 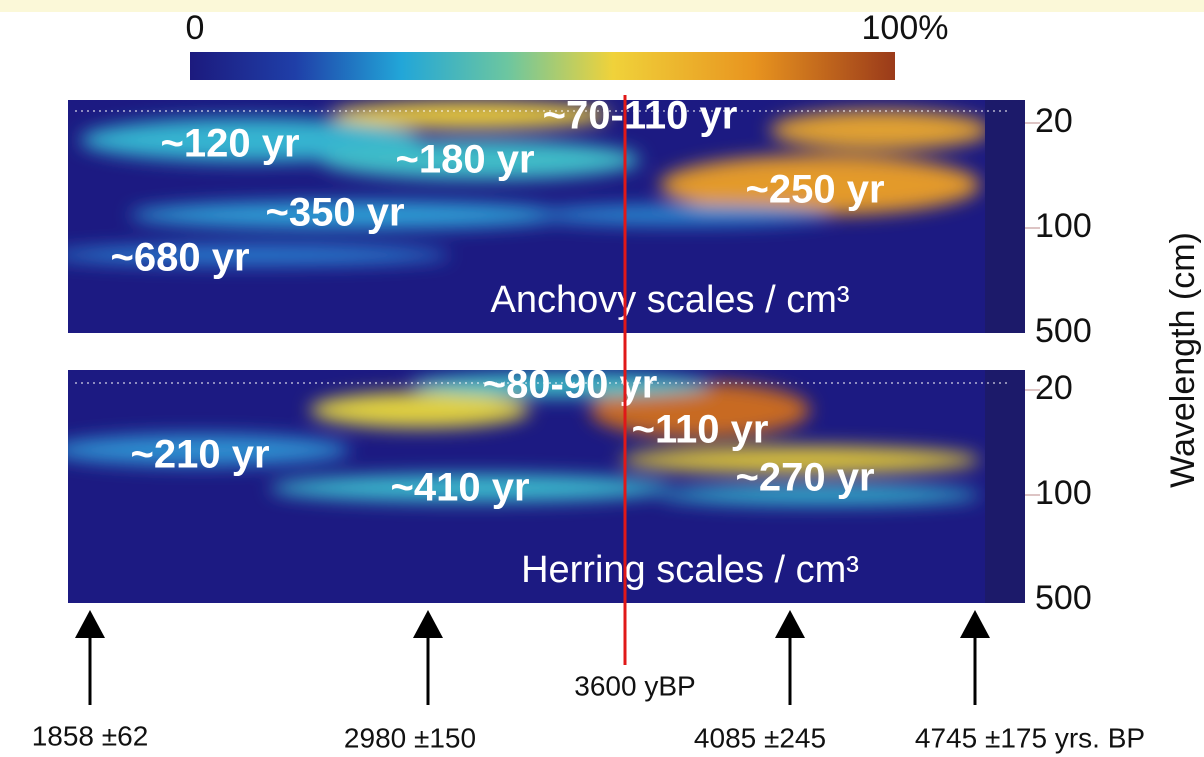 I want to click on annotation: ~80-90 yr, so click(x=570, y=385).